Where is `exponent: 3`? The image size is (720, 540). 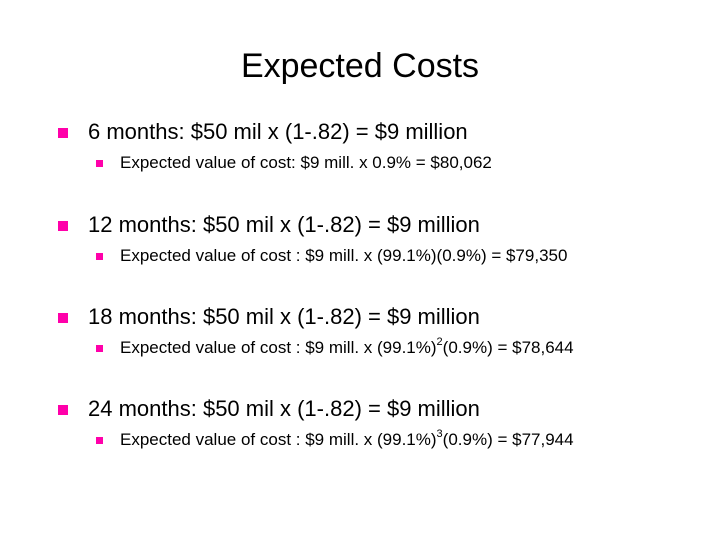 exponent: 3 is located at coordinates (439, 434).